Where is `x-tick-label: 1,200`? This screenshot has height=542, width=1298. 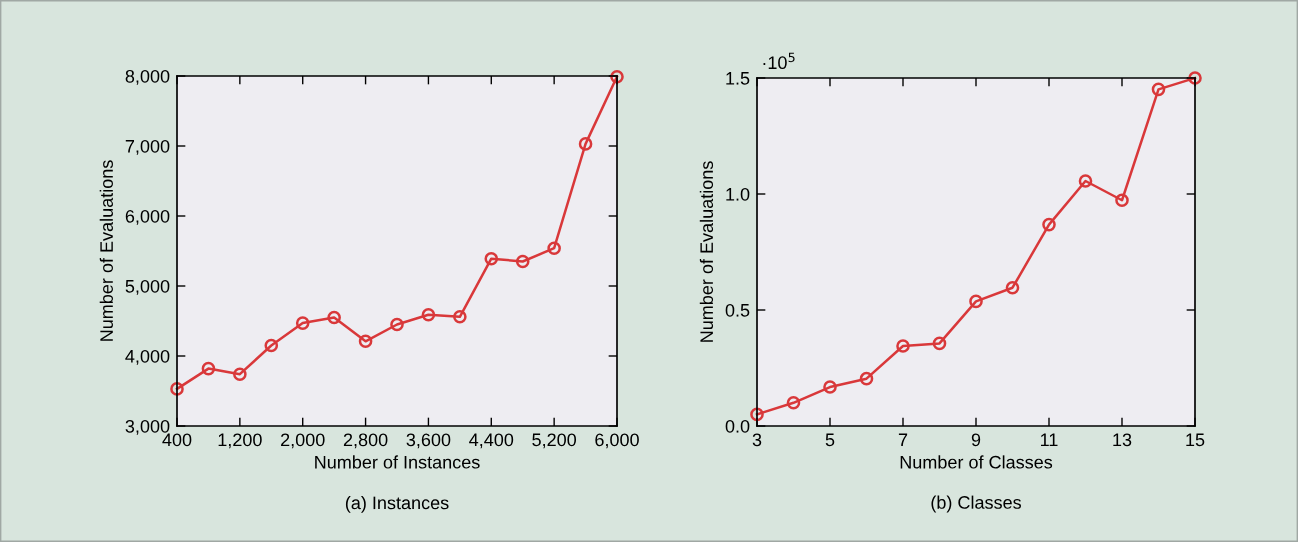
x-tick-label: 1,200 is located at coordinates (240, 441).